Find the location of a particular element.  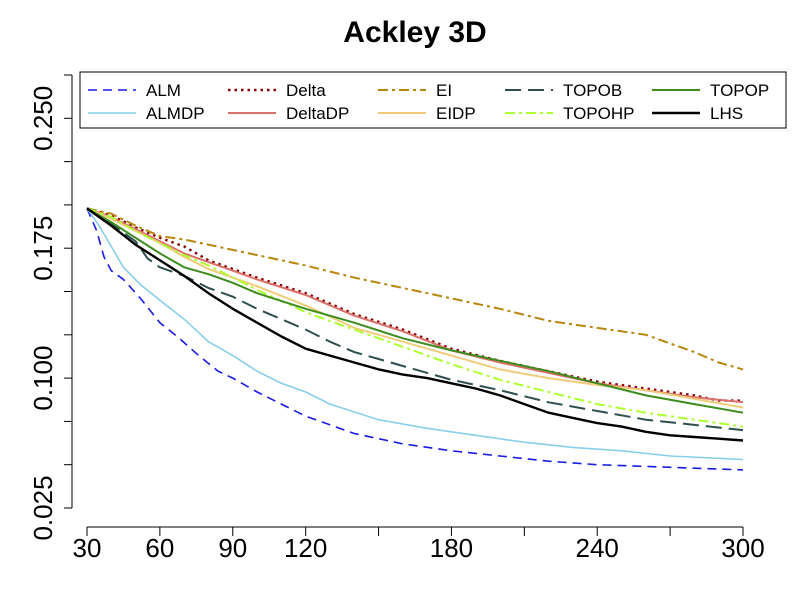

legend-label-almdp: ALMDP is located at coordinates (175, 113).